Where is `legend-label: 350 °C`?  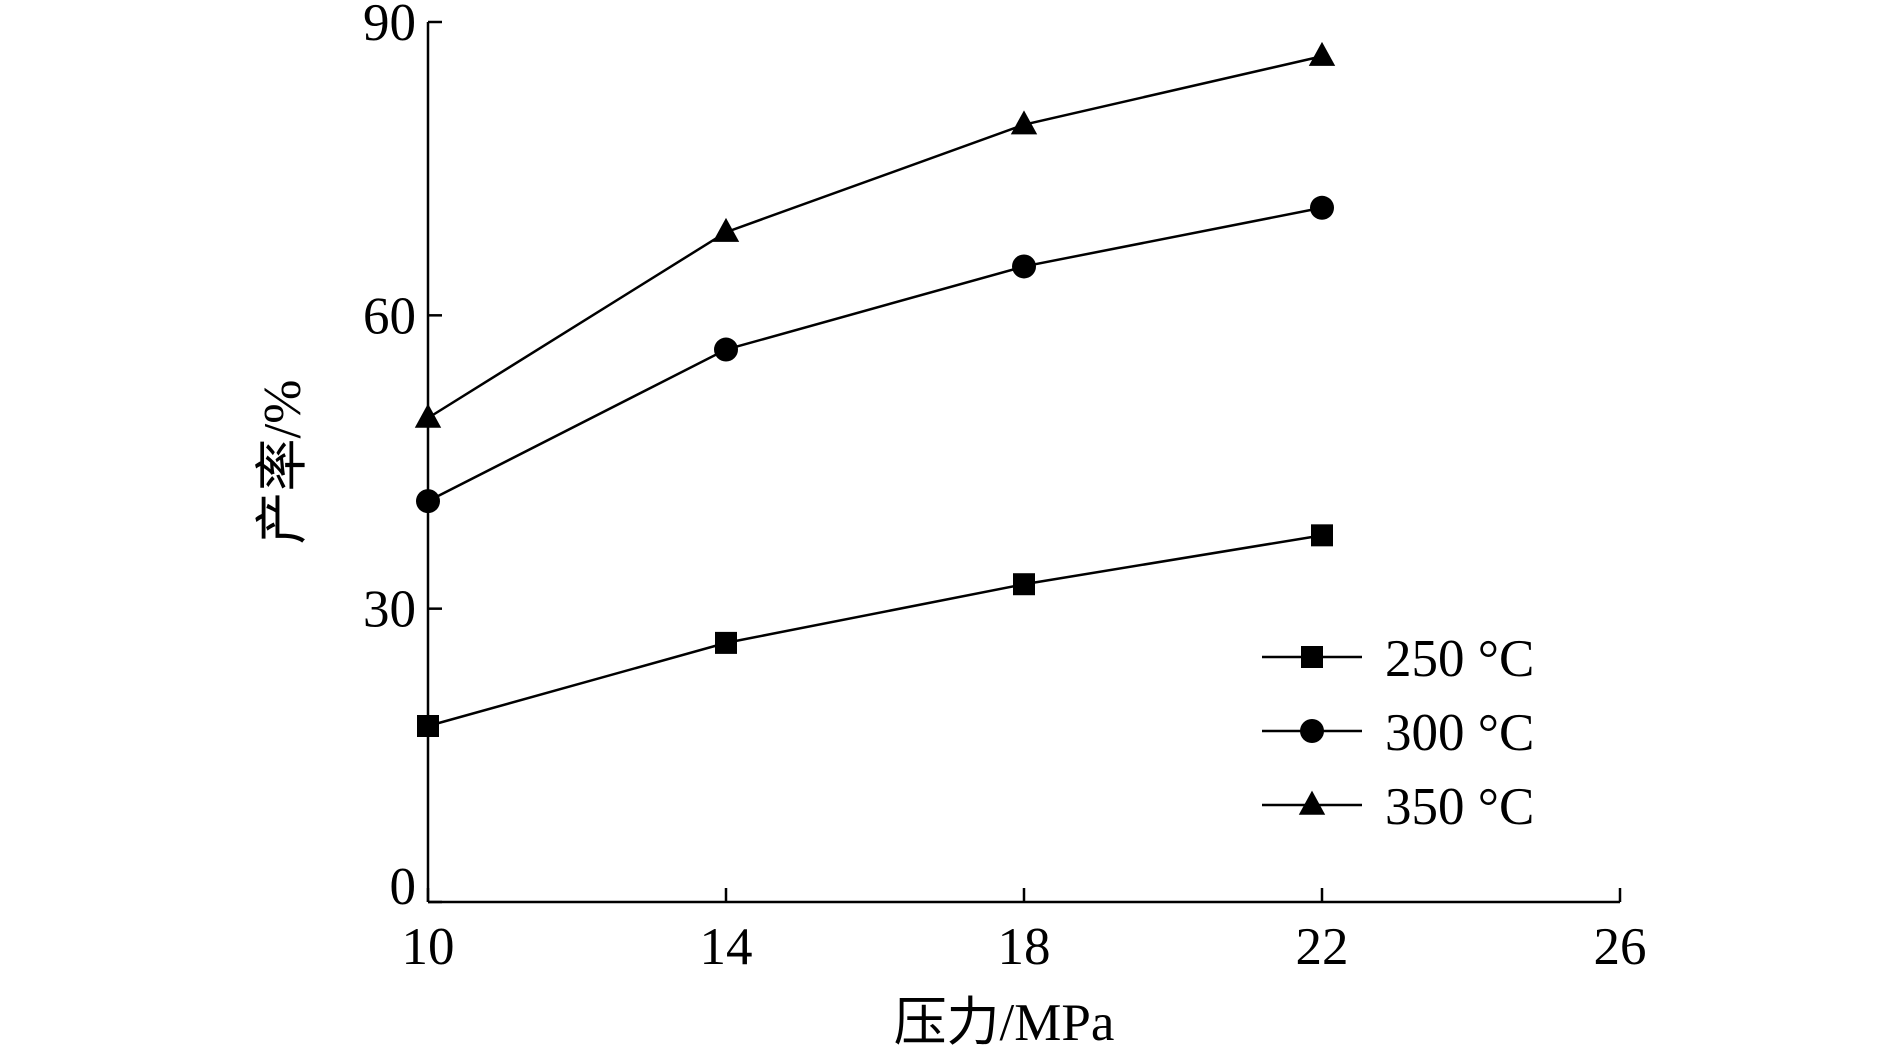 legend-label: 350 °C is located at coordinates (1459, 807).